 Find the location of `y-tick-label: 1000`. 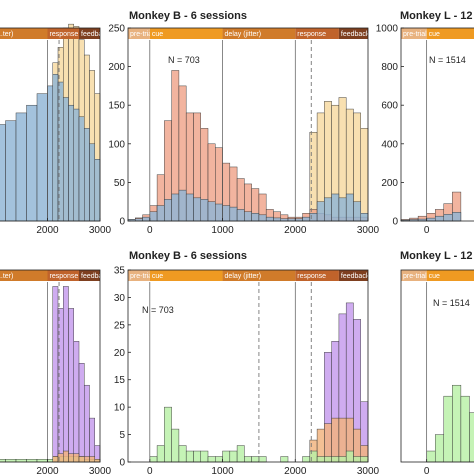

y-tick-label: 1000 is located at coordinates (387, 29).